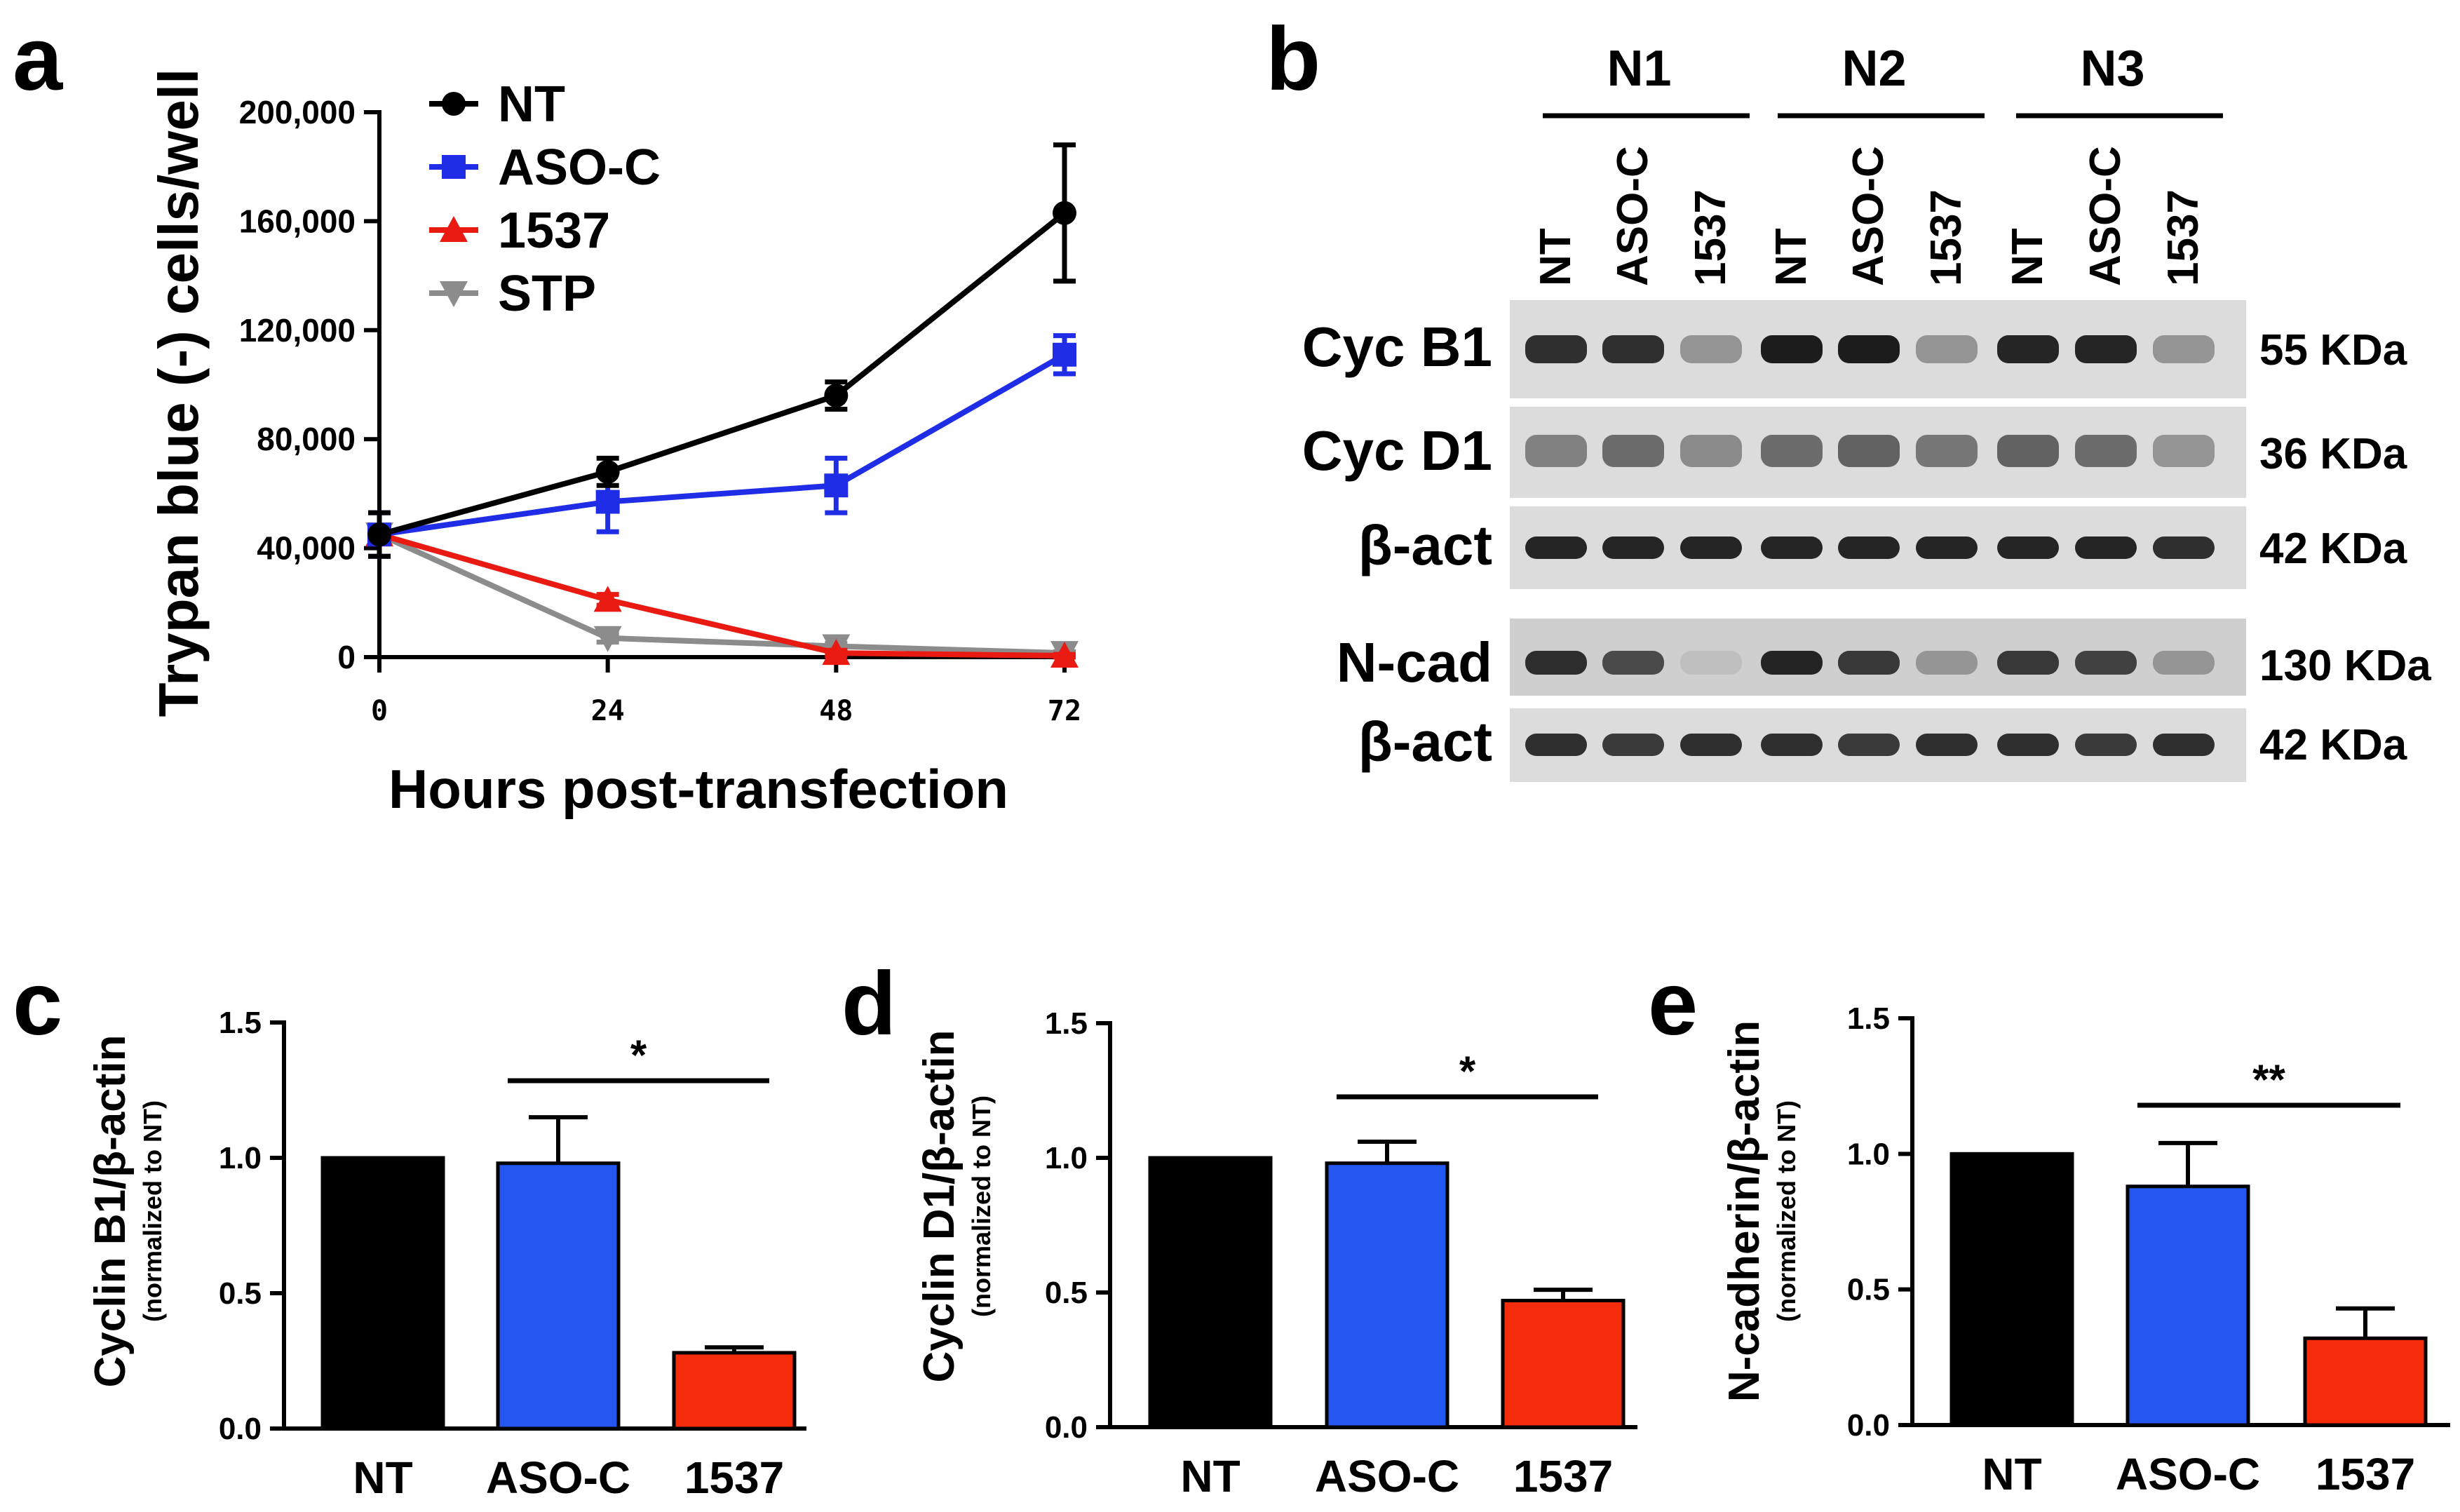  What do you see at coordinates (940, 1206) in the screenshot?
I see `y-axis-title: Cyclin D1/β-actin` at bounding box center [940, 1206].